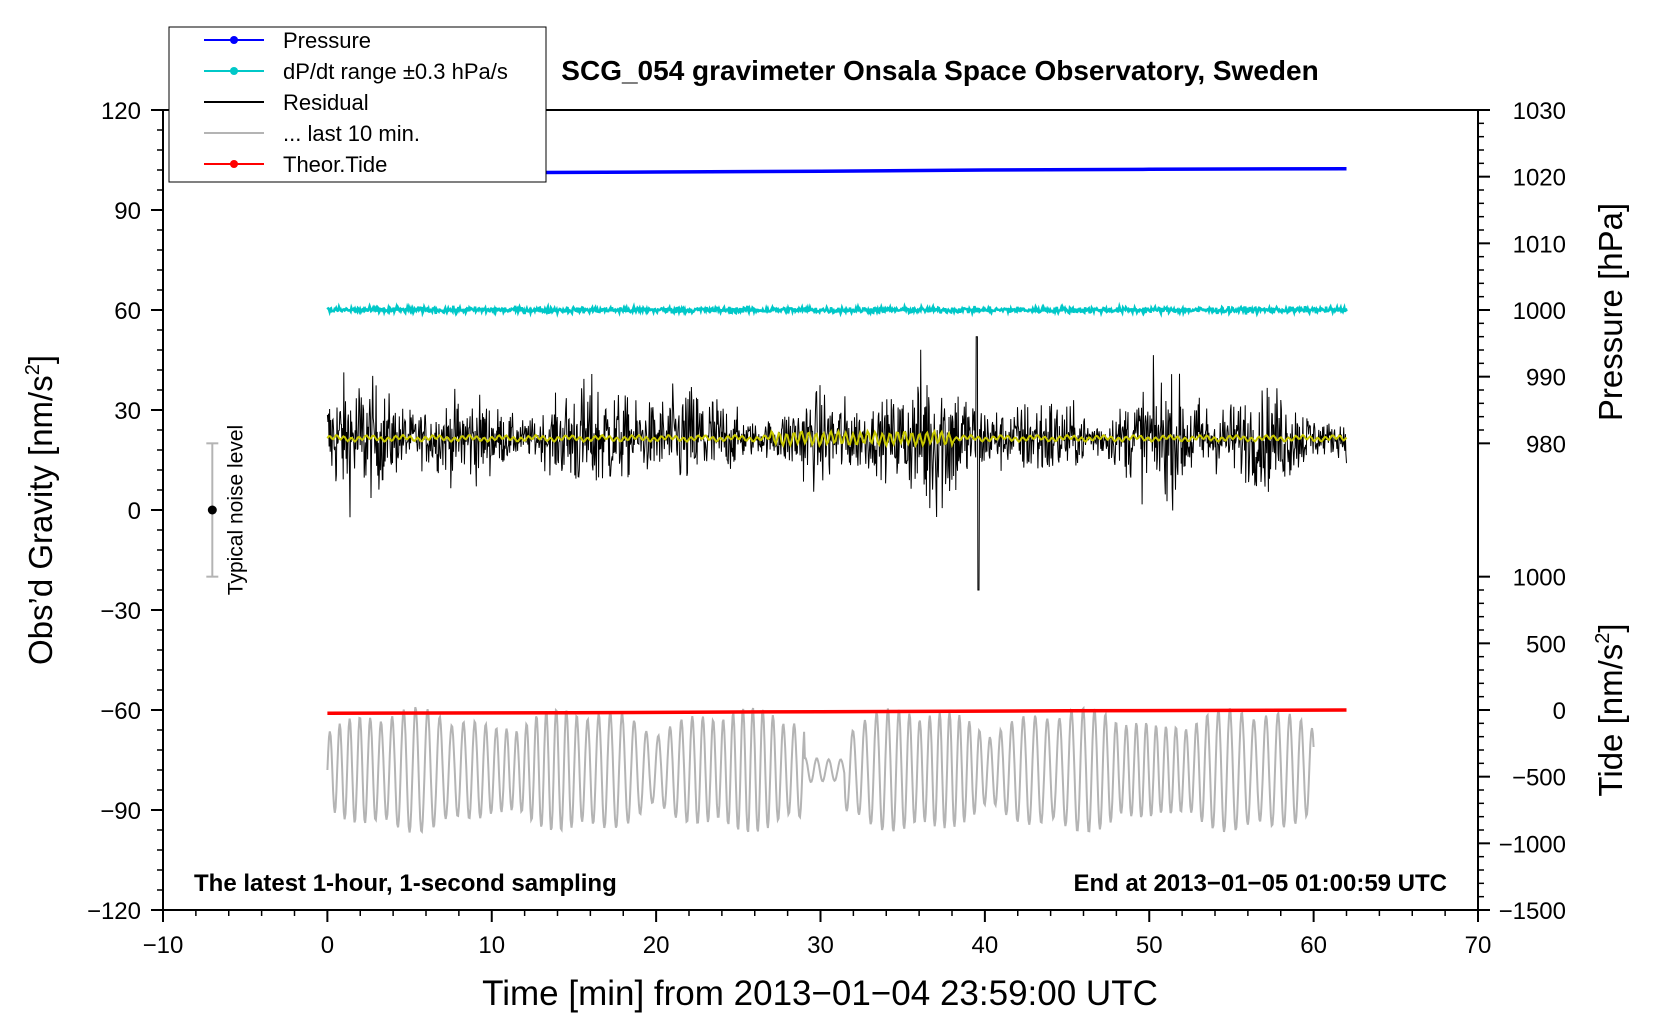  Describe the element at coordinates (1546, 444) in the screenshot. I see `y-pressure-tick-label: 980` at that location.